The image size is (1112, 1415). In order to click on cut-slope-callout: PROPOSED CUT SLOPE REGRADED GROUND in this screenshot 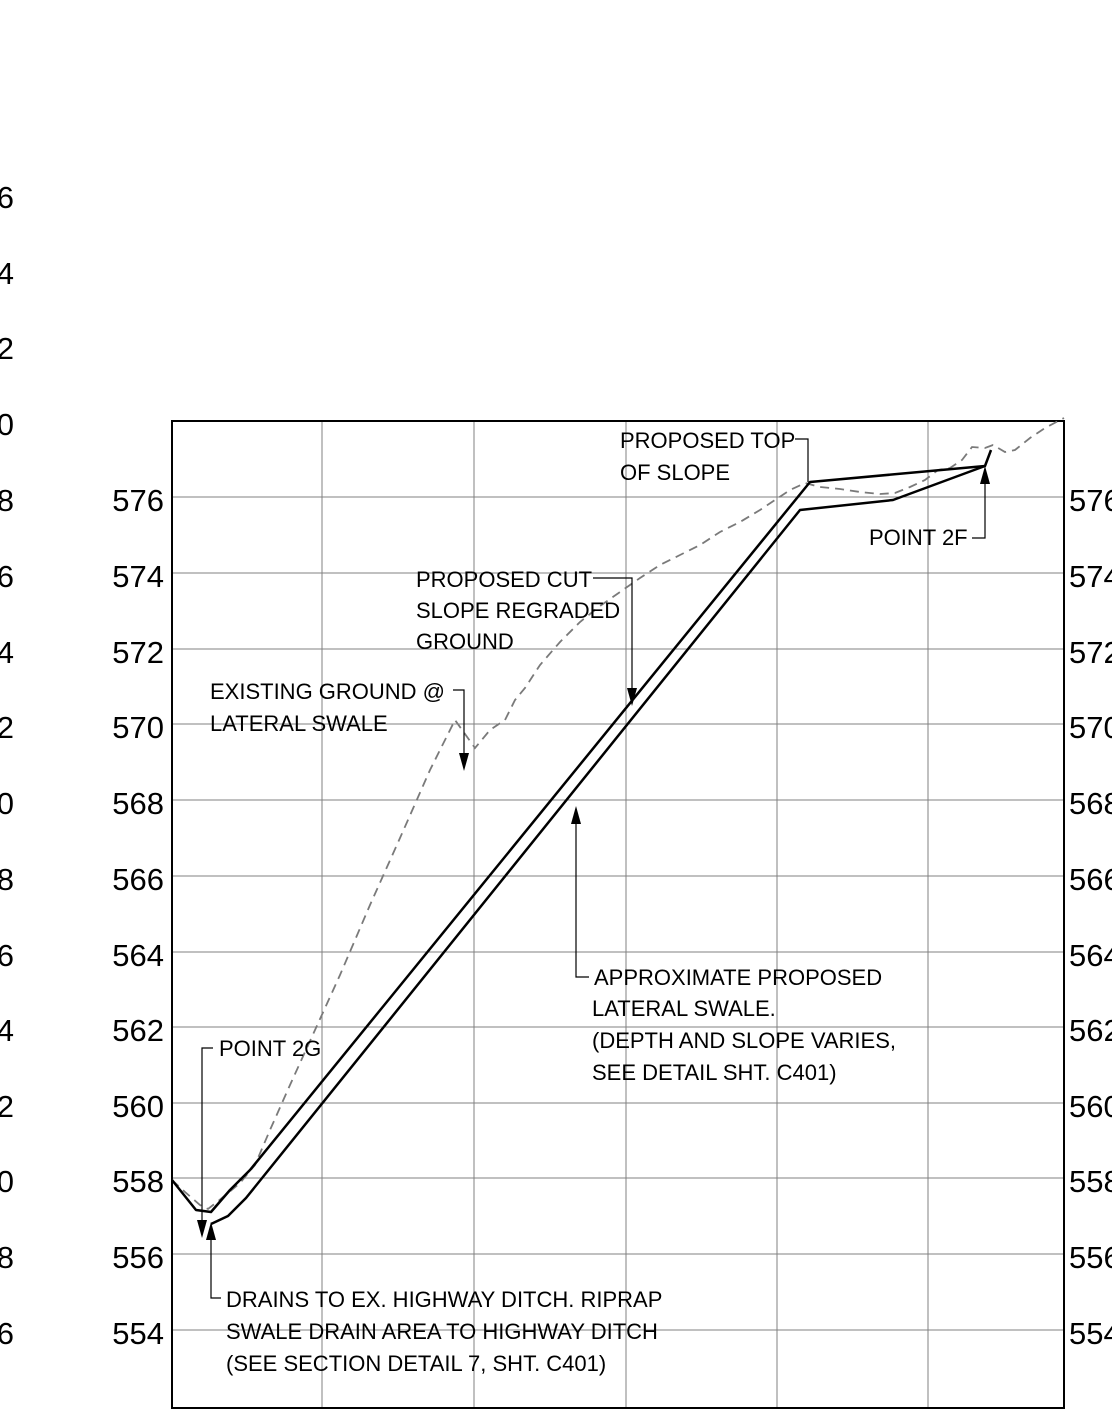, I will do `click(526, 636)`.